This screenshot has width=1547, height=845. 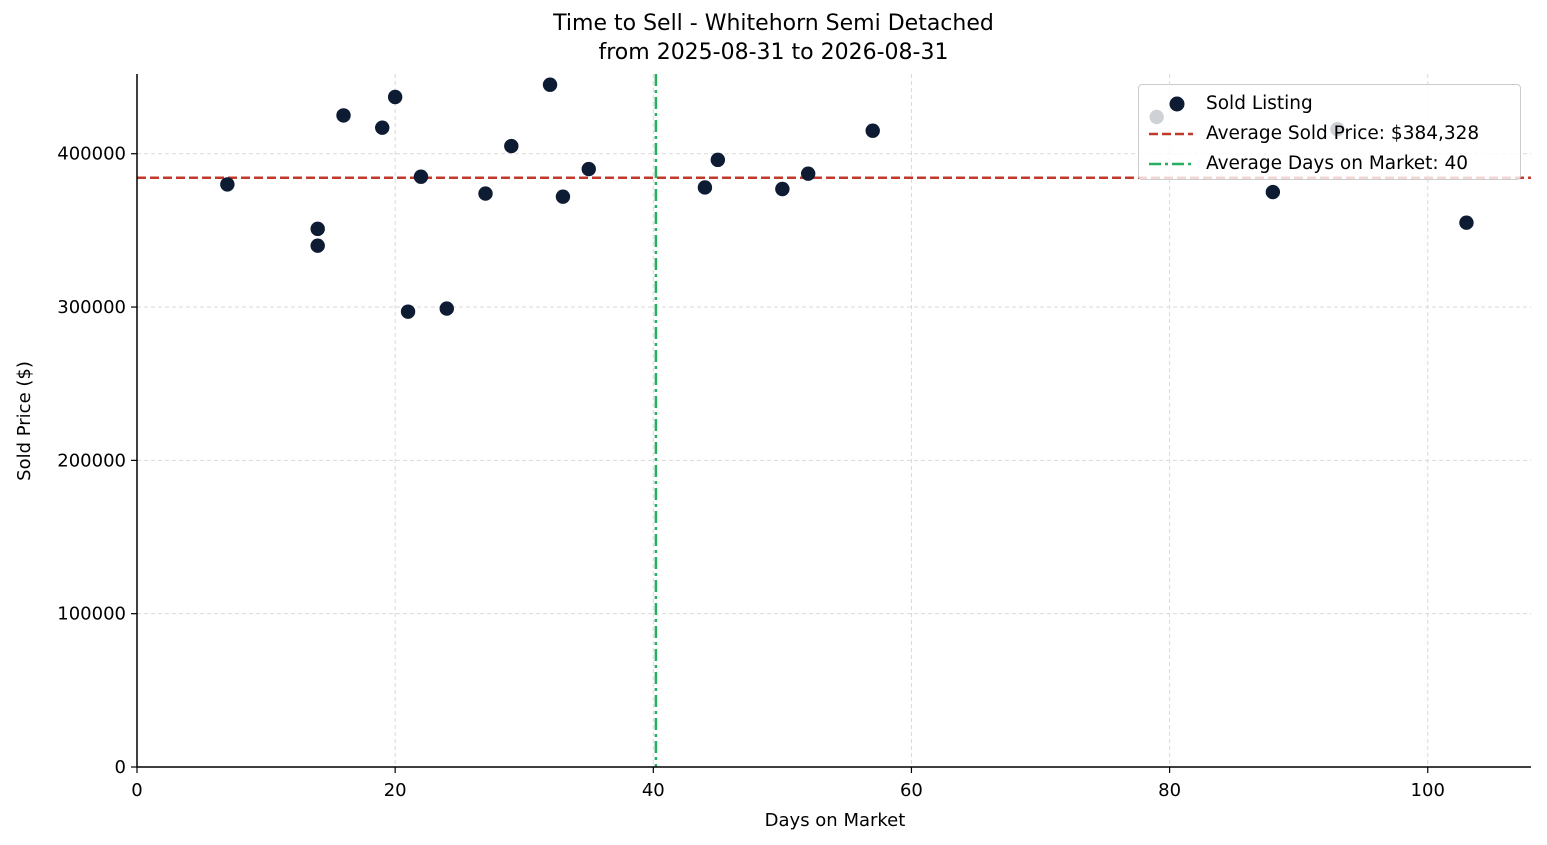 What do you see at coordinates (395, 790) in the screenshot?
I see `x-tick-label: 20` at bounding box center [395, 790].